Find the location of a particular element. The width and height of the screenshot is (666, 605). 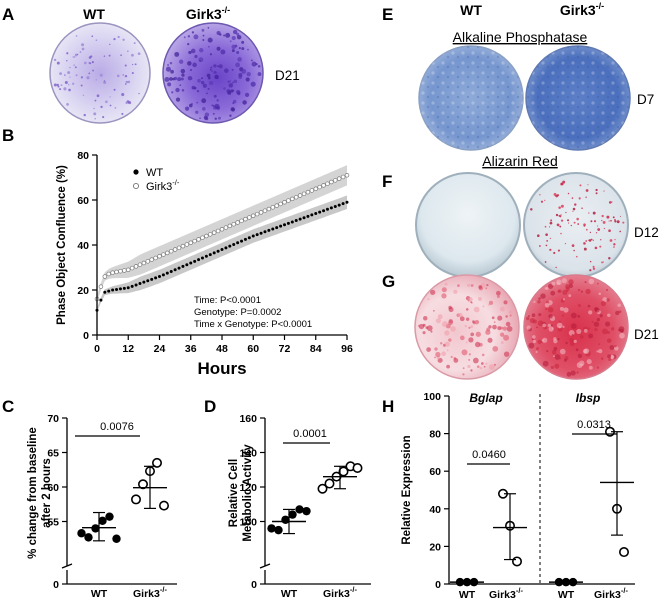

chart-b-points is located at coordinates (222, 242).